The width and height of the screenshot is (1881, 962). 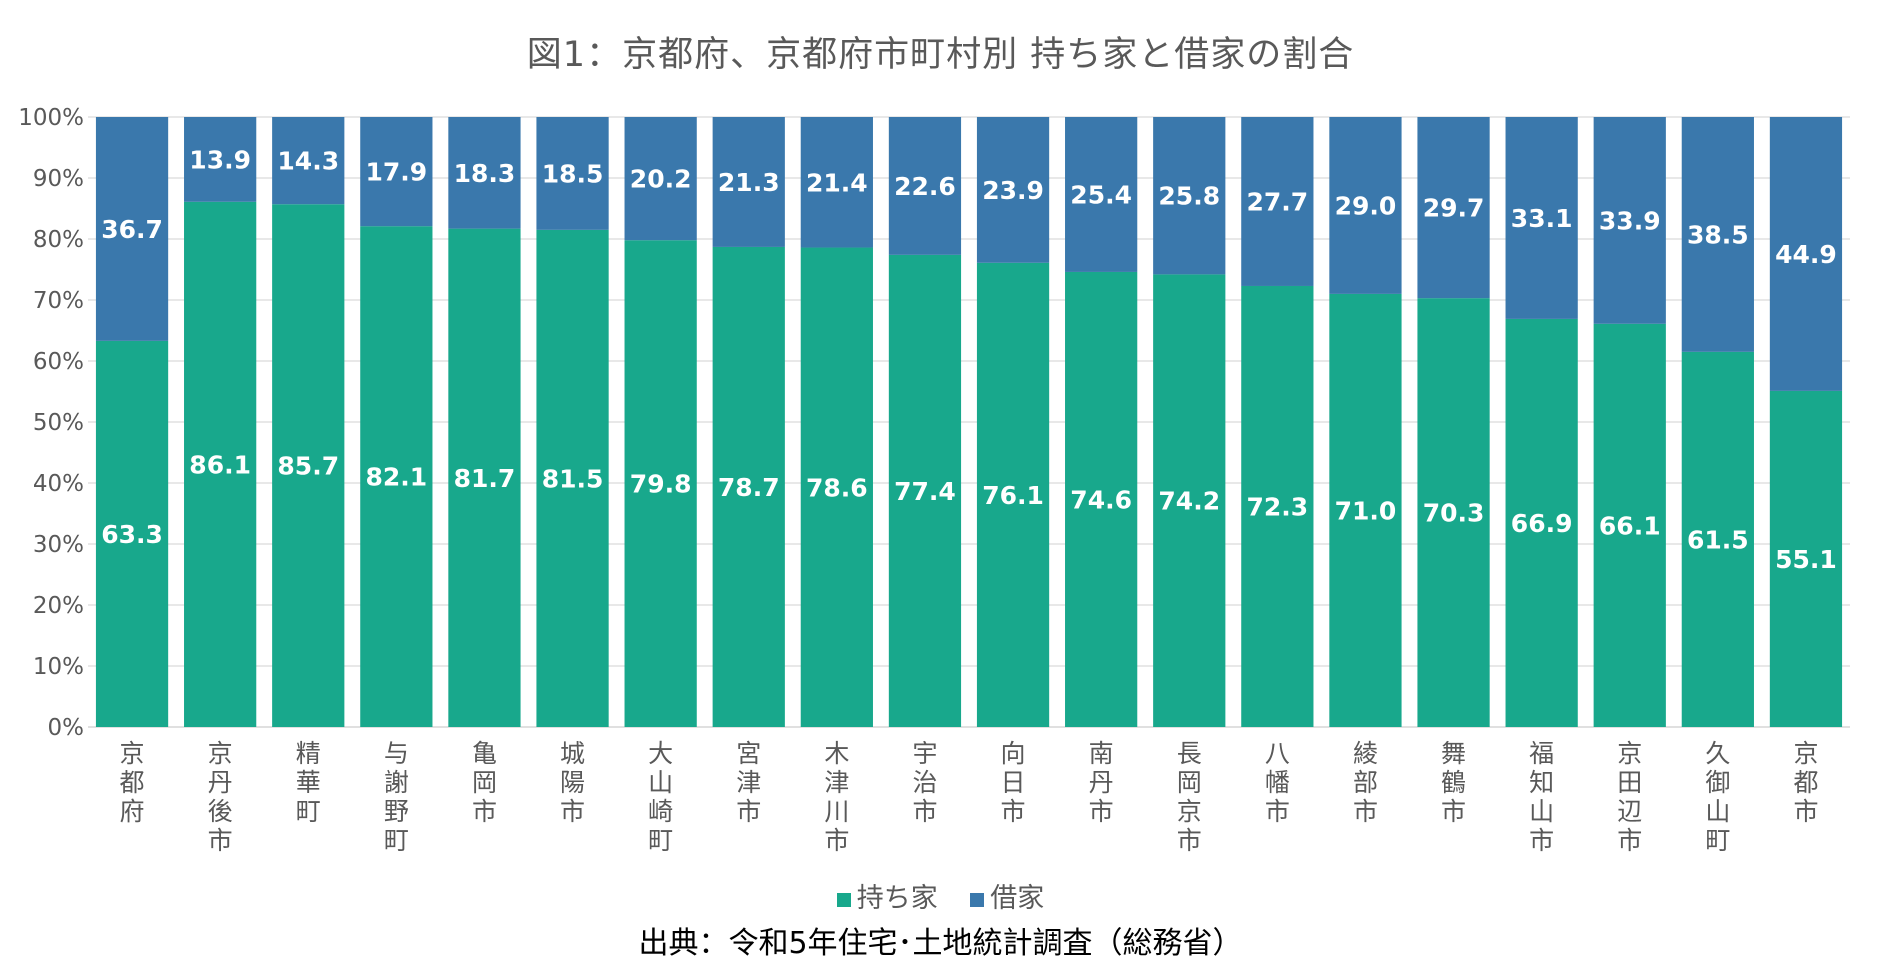 What do you see at coordinates (132, 782) in the screenshot?
I see `x-tick-label: 京都府` at bounding box center [132, 782].